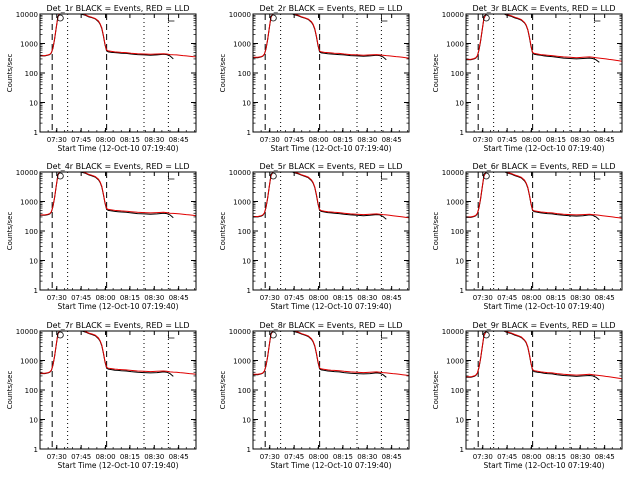  What do you see at coordinates (543, 325) in the screenshot?
I see `chart-title: Det_9r BLACK = Events, RED = LLD` at bounding box center [543, 325].